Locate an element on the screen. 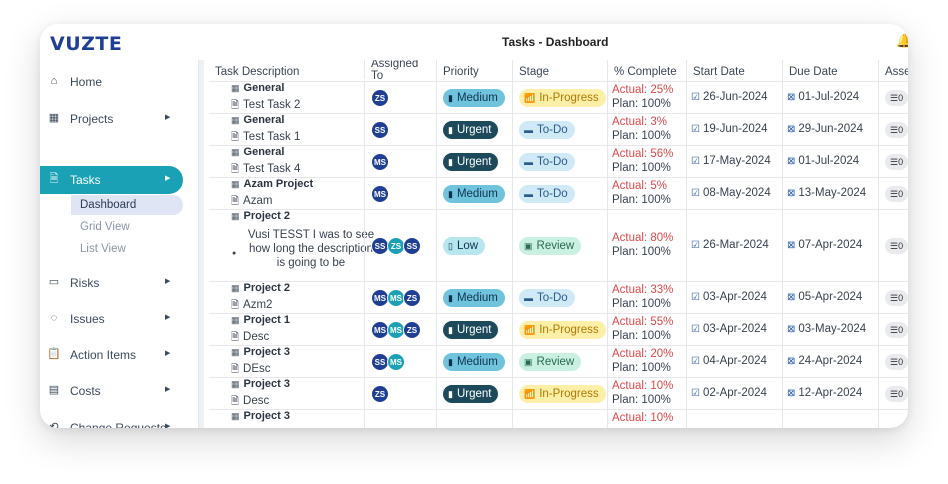  task-name: 🗎 Test Task 1 is located at coordinates (265, 138).